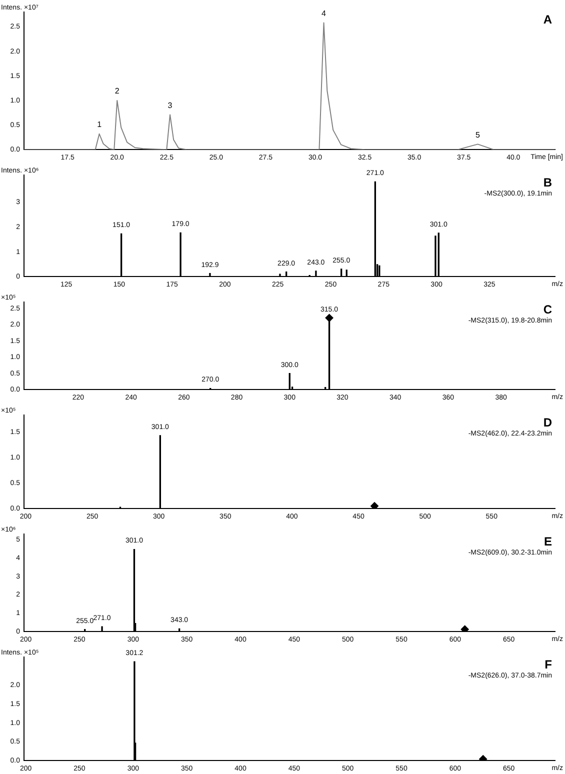 The image size is (565, 774). I want to click on annotation: A, so click(547, 19).